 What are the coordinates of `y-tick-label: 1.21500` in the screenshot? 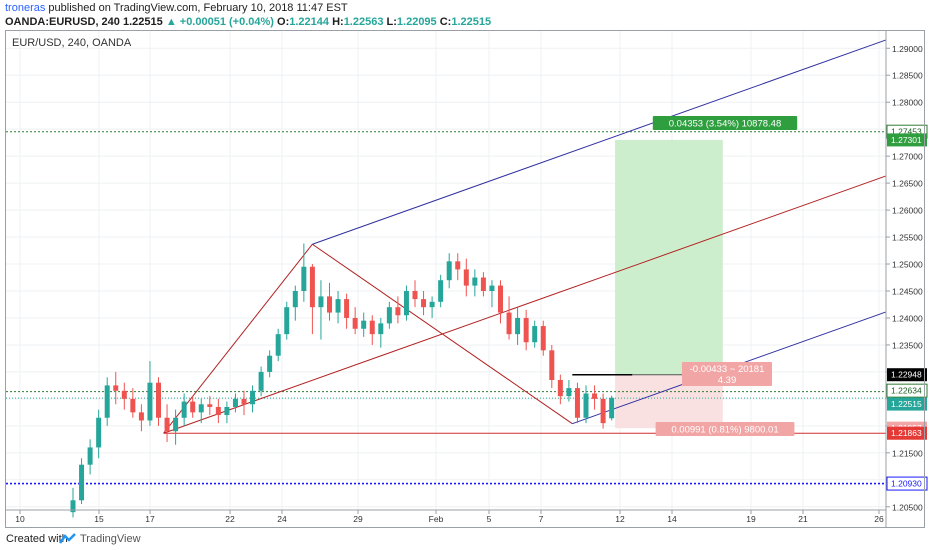 It's located at (907, 453).